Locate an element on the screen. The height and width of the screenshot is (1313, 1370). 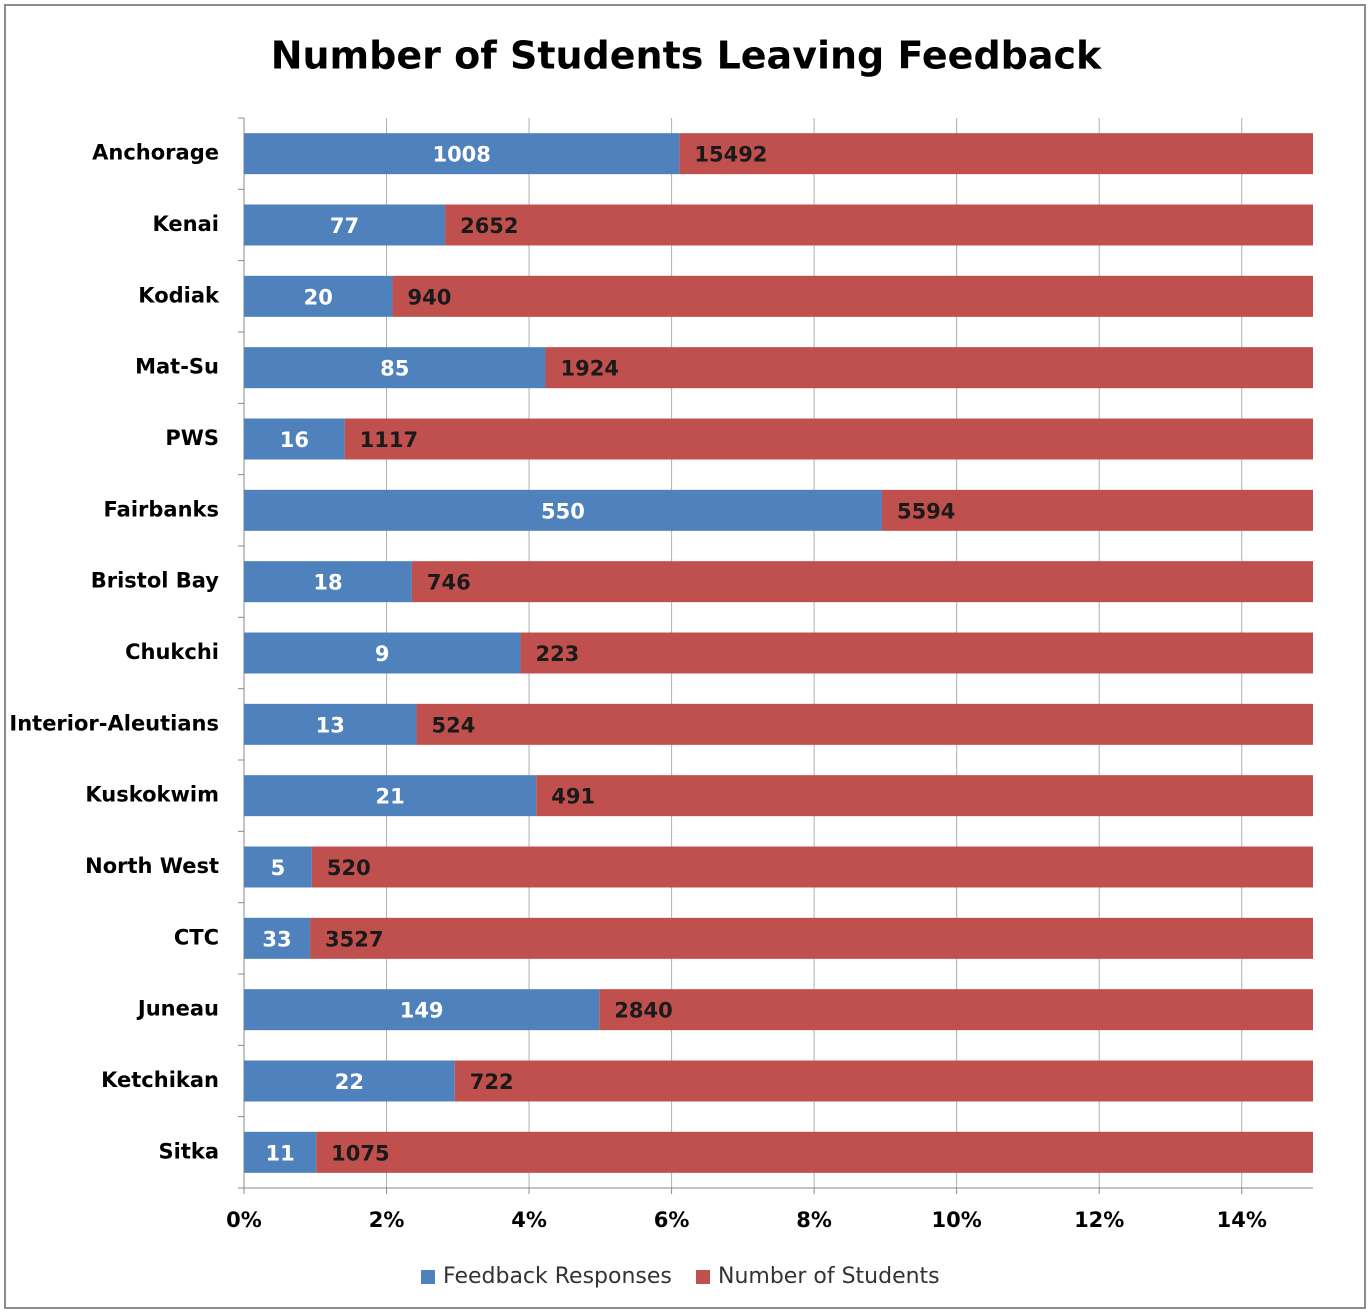
data-label: 33 is located at coordinates (276, 939).